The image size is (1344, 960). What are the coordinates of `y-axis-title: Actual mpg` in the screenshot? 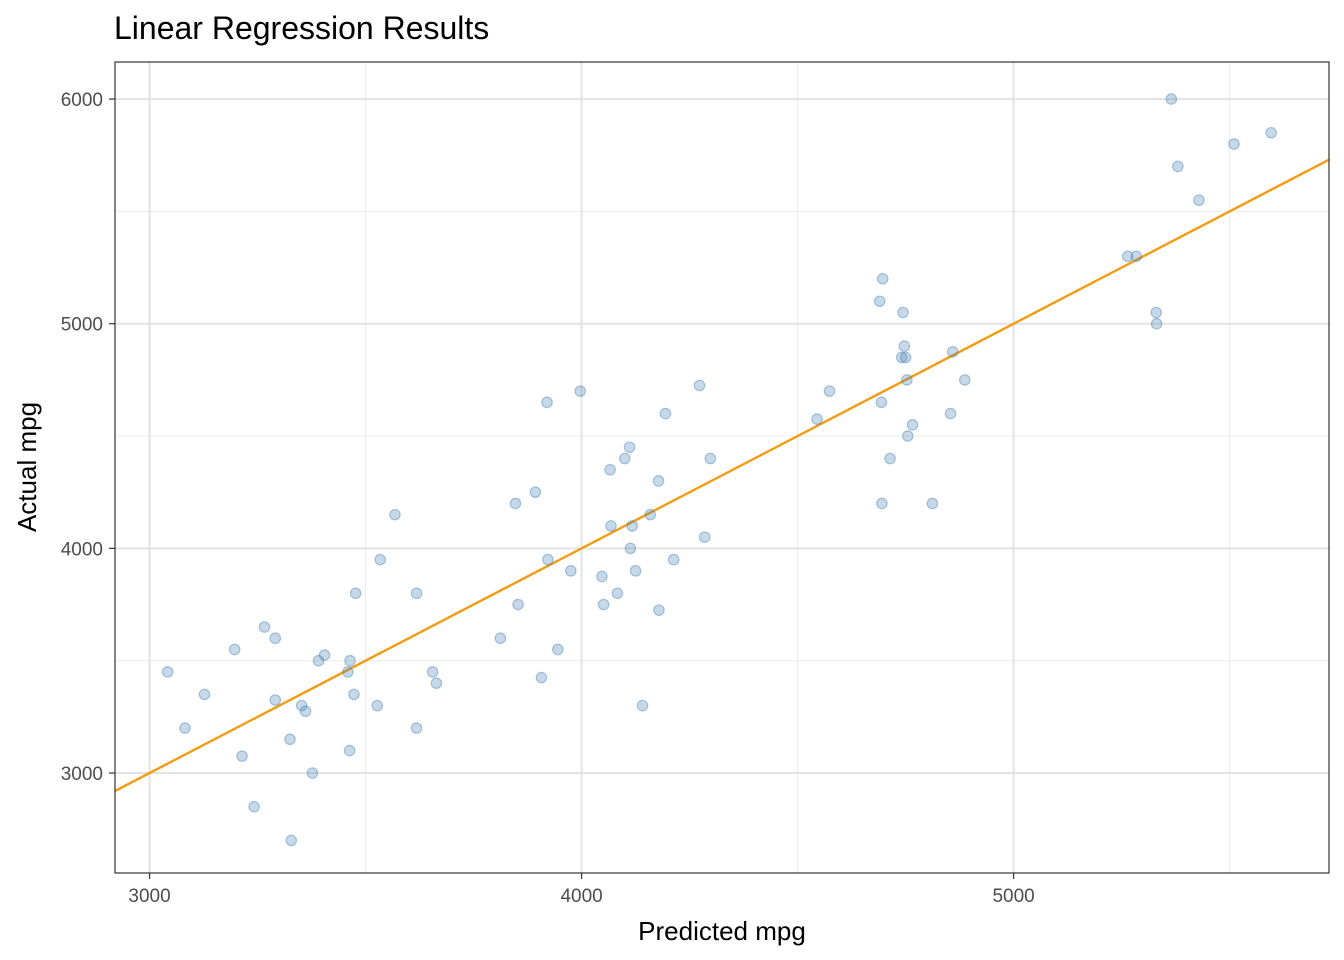 It's located at (27, 467).